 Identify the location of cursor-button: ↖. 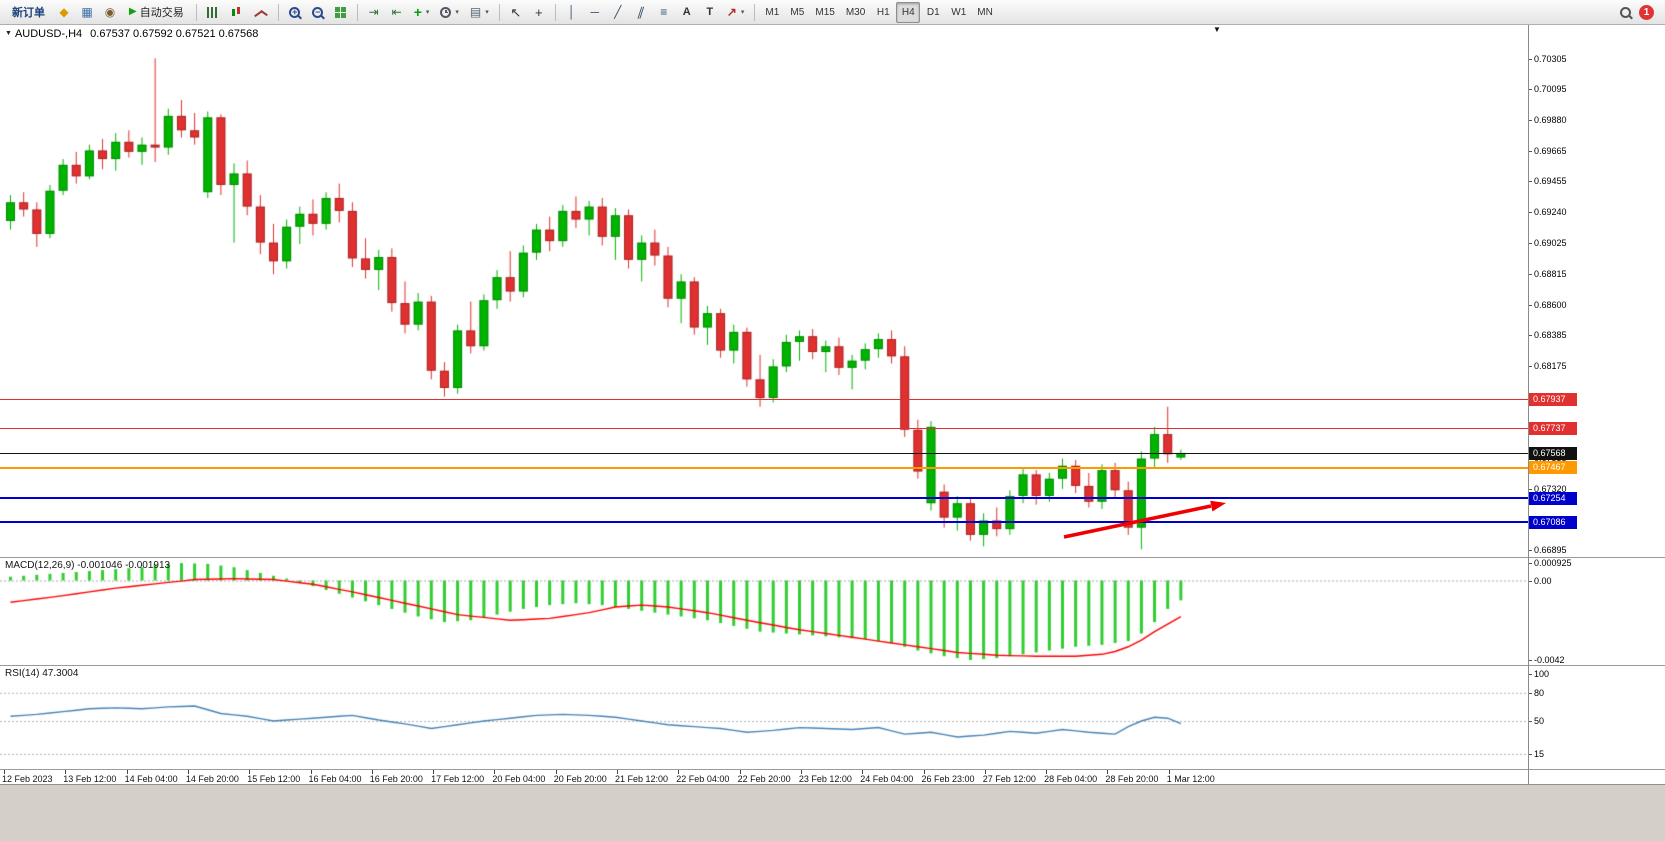
(516, 12).